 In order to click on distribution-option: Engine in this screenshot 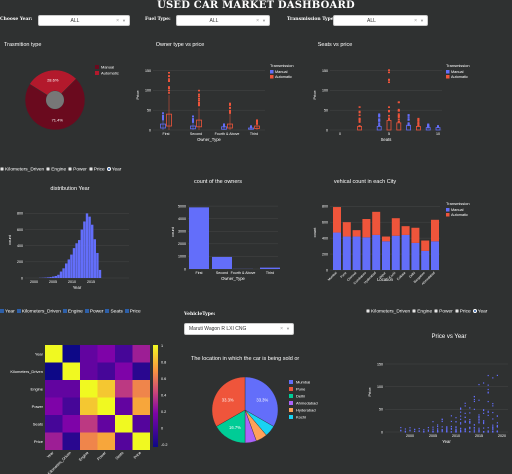, I will do `click(56, 169)`.